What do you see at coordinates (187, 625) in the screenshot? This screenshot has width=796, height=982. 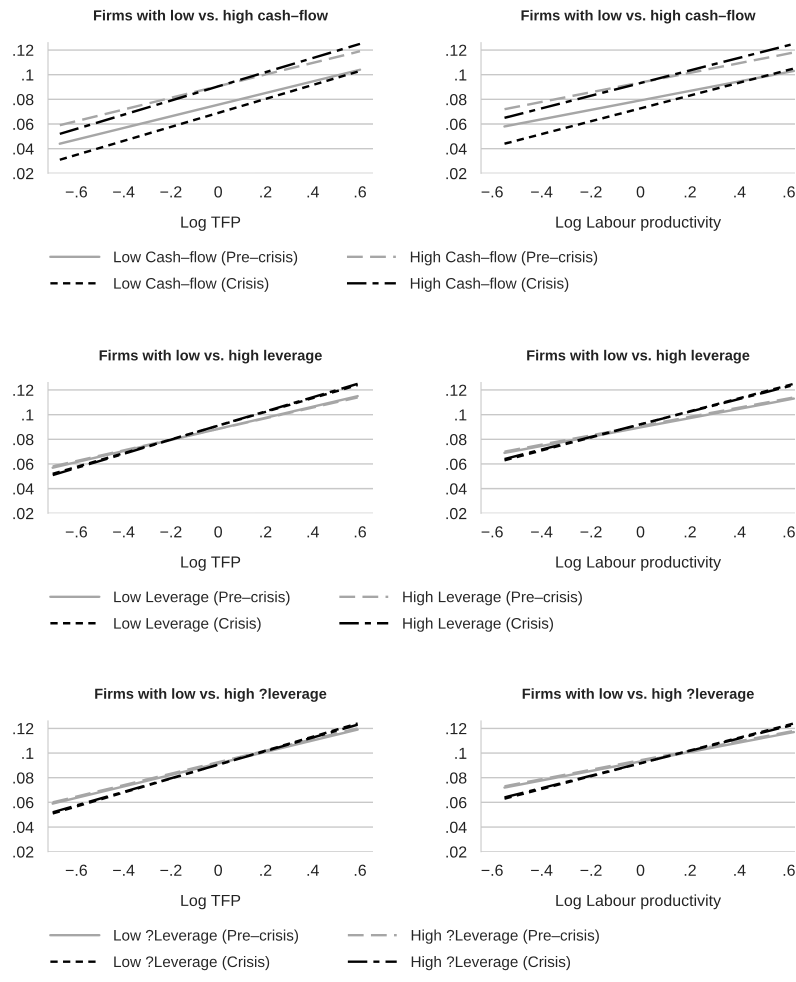 I see `legend-label: Low Leverage (Crisis)` at bounding box center [187, 625].